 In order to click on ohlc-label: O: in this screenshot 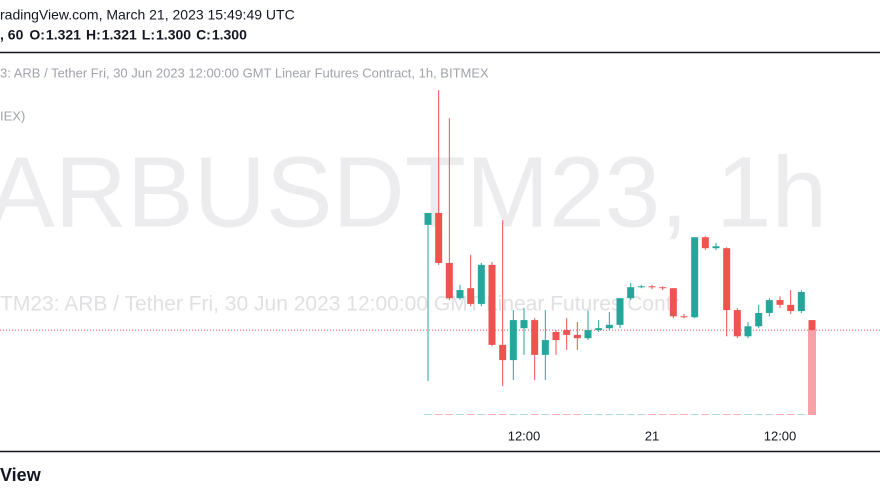, I will do `click(37, 35)`.